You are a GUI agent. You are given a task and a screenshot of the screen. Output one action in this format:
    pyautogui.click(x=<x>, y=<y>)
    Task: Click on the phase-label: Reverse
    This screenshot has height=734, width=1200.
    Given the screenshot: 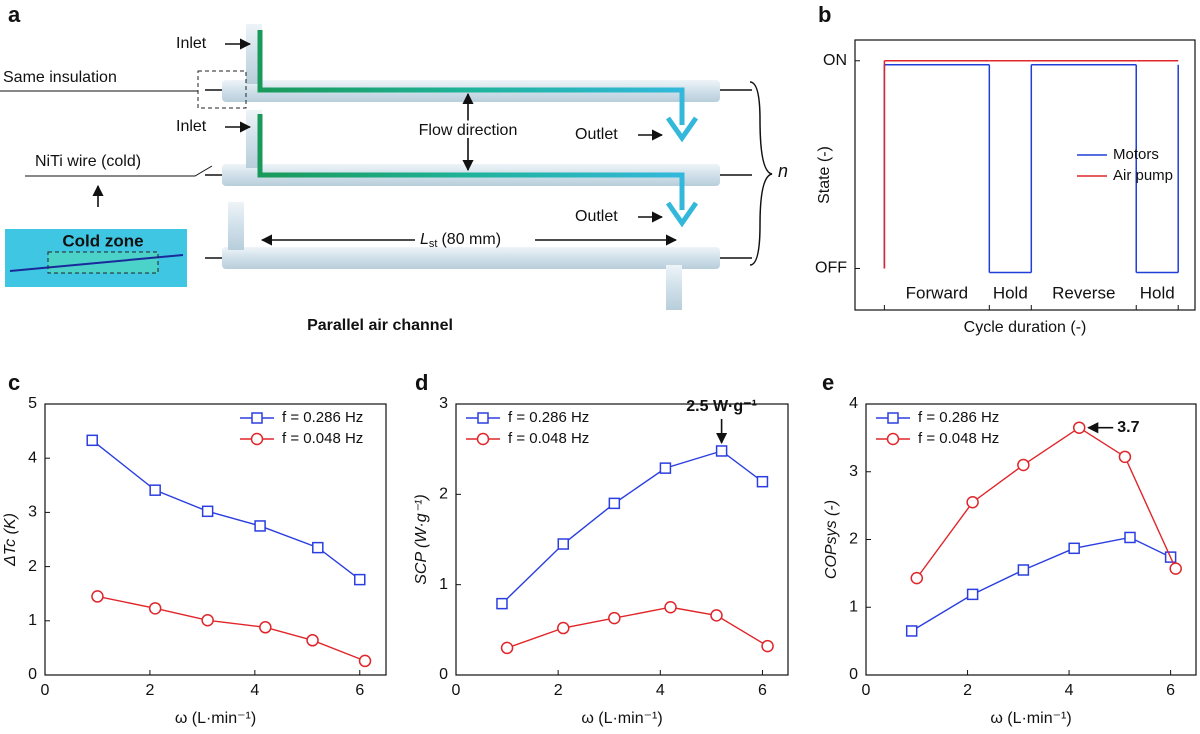 What is the action you would take?
    pyautogui.click(x=1083, y=292)
    